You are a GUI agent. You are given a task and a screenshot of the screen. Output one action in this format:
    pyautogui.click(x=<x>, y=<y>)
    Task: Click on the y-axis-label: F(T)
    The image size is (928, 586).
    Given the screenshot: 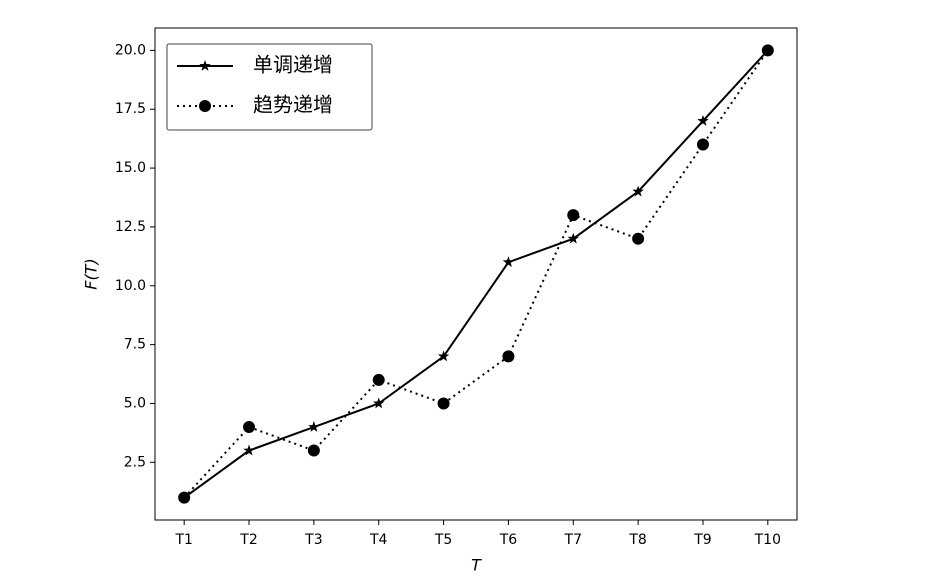 What is the action you would take?
    pyautogui.click(x=91, y=273)
    